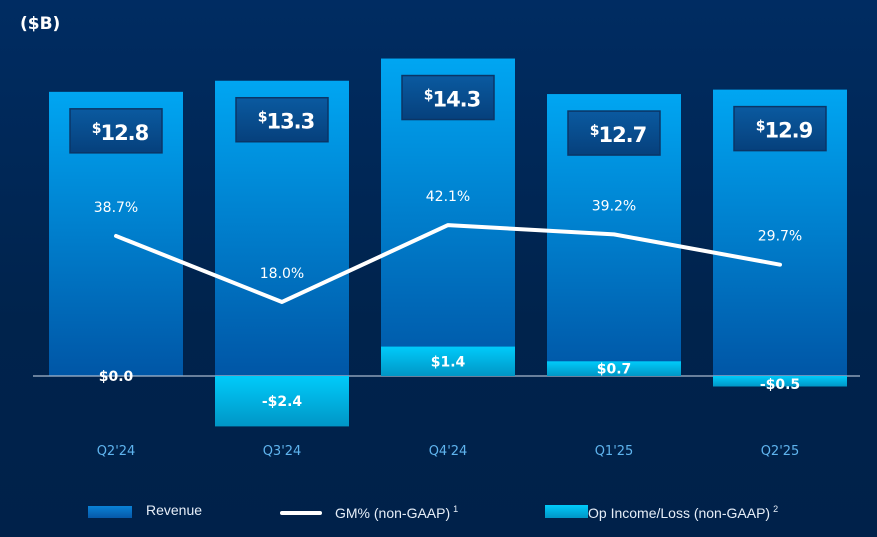 The height and width of the screenshot is (537, 877). What do you see at coordinates (448, 451) in the screenshot?
I see `category-label: Q4'24` at bounding box center [448, 451].